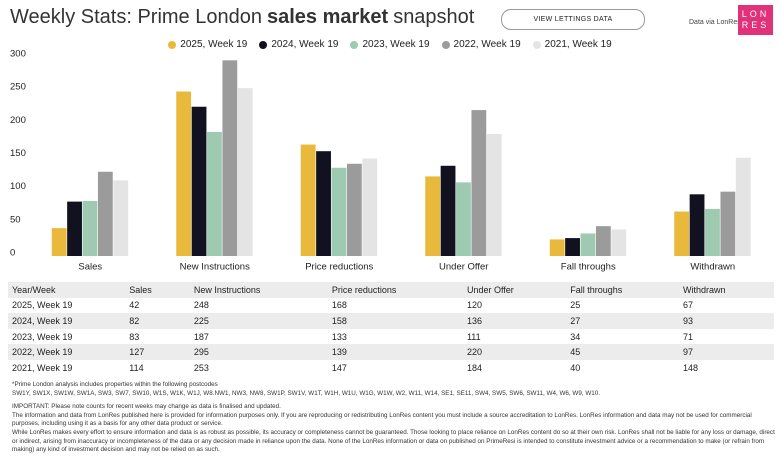 This screenshot has width=780, height=465. I want to click on legend-label: 2024, Week 19, so click(305, 44).